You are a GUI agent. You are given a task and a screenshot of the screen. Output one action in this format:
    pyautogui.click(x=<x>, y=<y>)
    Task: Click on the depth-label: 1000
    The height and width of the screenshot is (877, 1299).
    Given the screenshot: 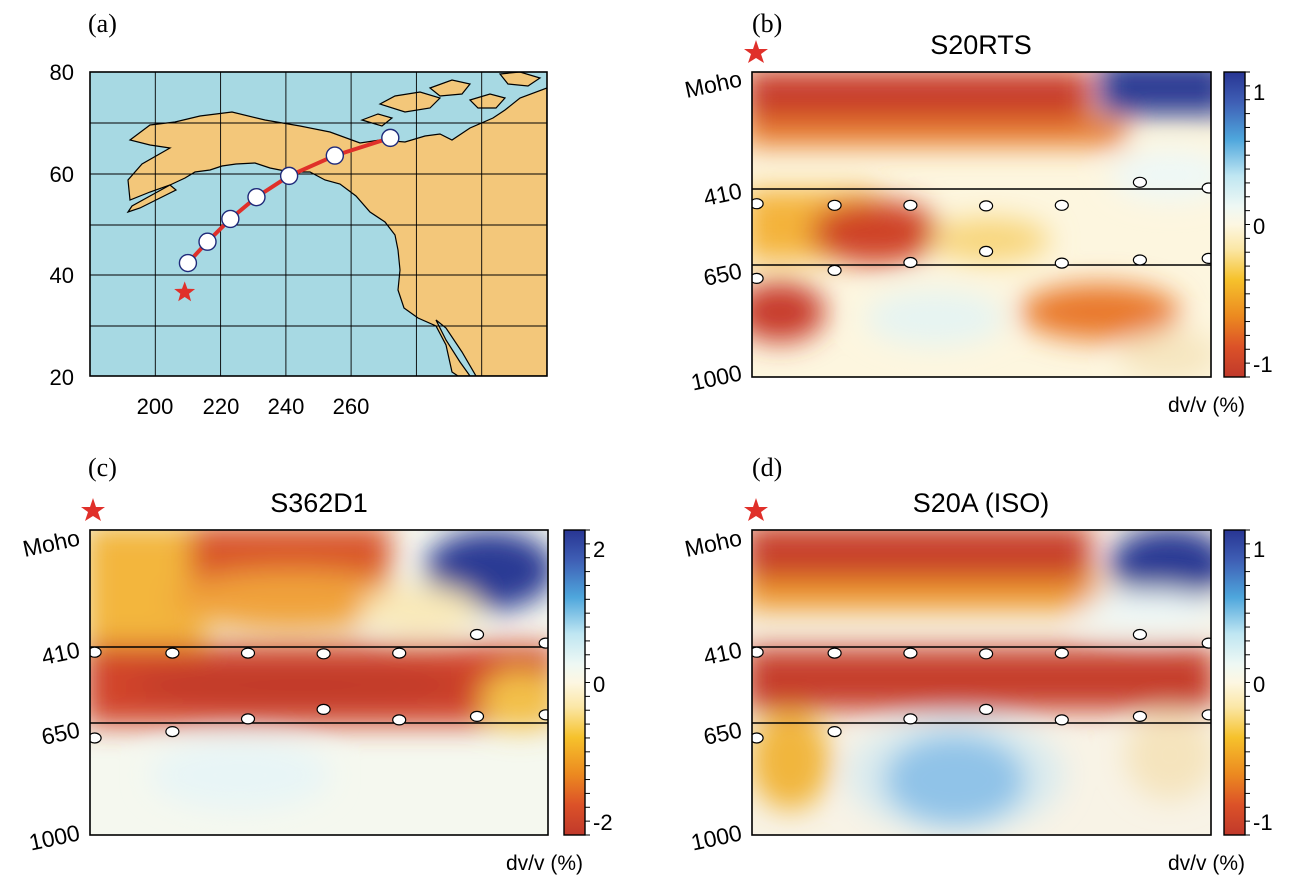 What is the action you would take?
    pyautogui.click(x=54, y=837)
    